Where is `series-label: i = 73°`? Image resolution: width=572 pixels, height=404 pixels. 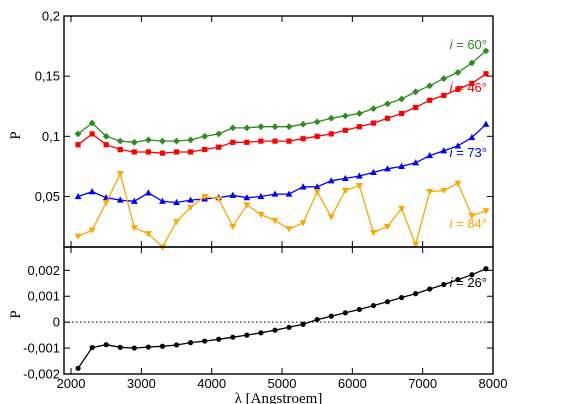
series-label: i = 73° is located at coordinates (468, 152).